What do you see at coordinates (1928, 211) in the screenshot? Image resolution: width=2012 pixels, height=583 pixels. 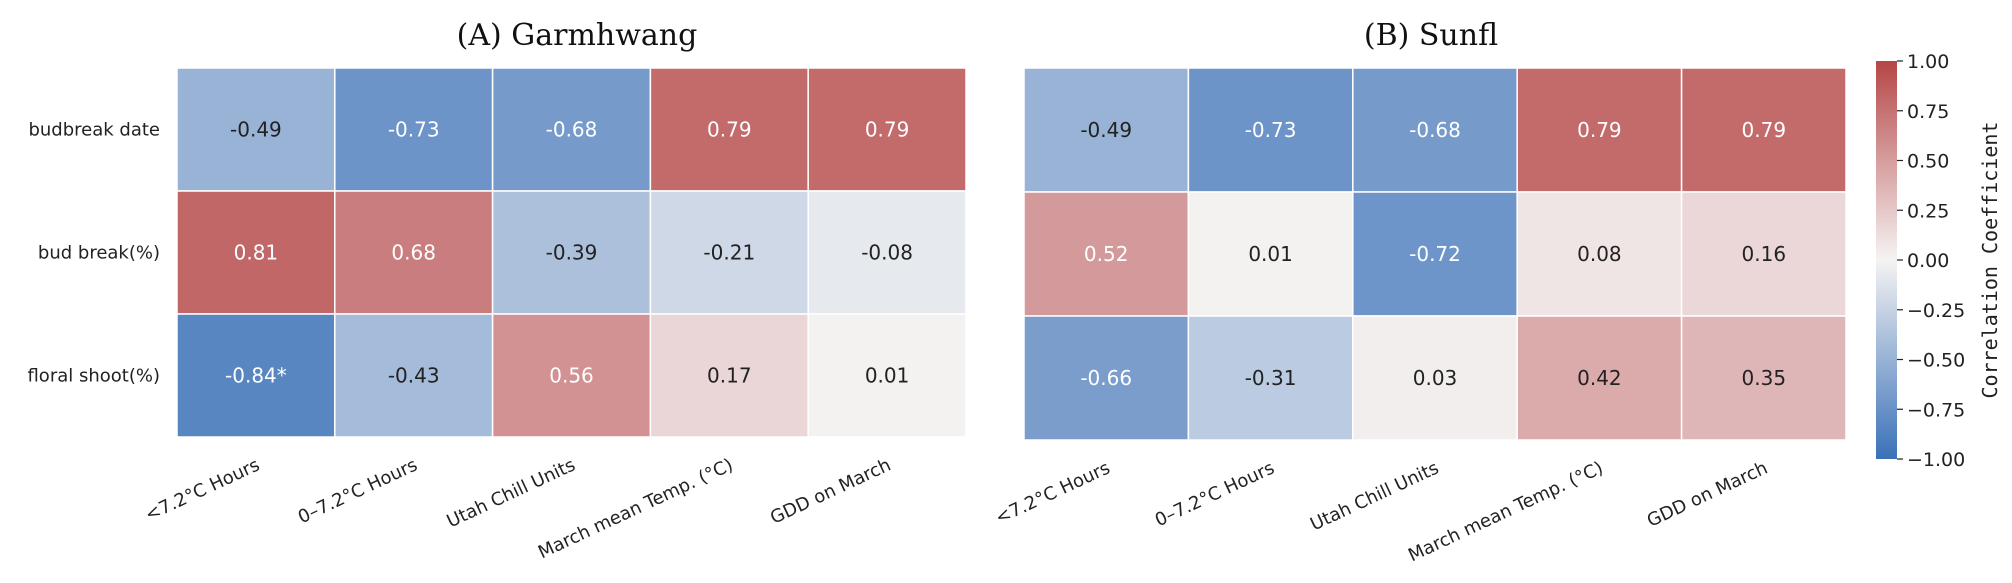 I see `colorbar-tick-label: 0.25` at bounding box center [1928, 211].